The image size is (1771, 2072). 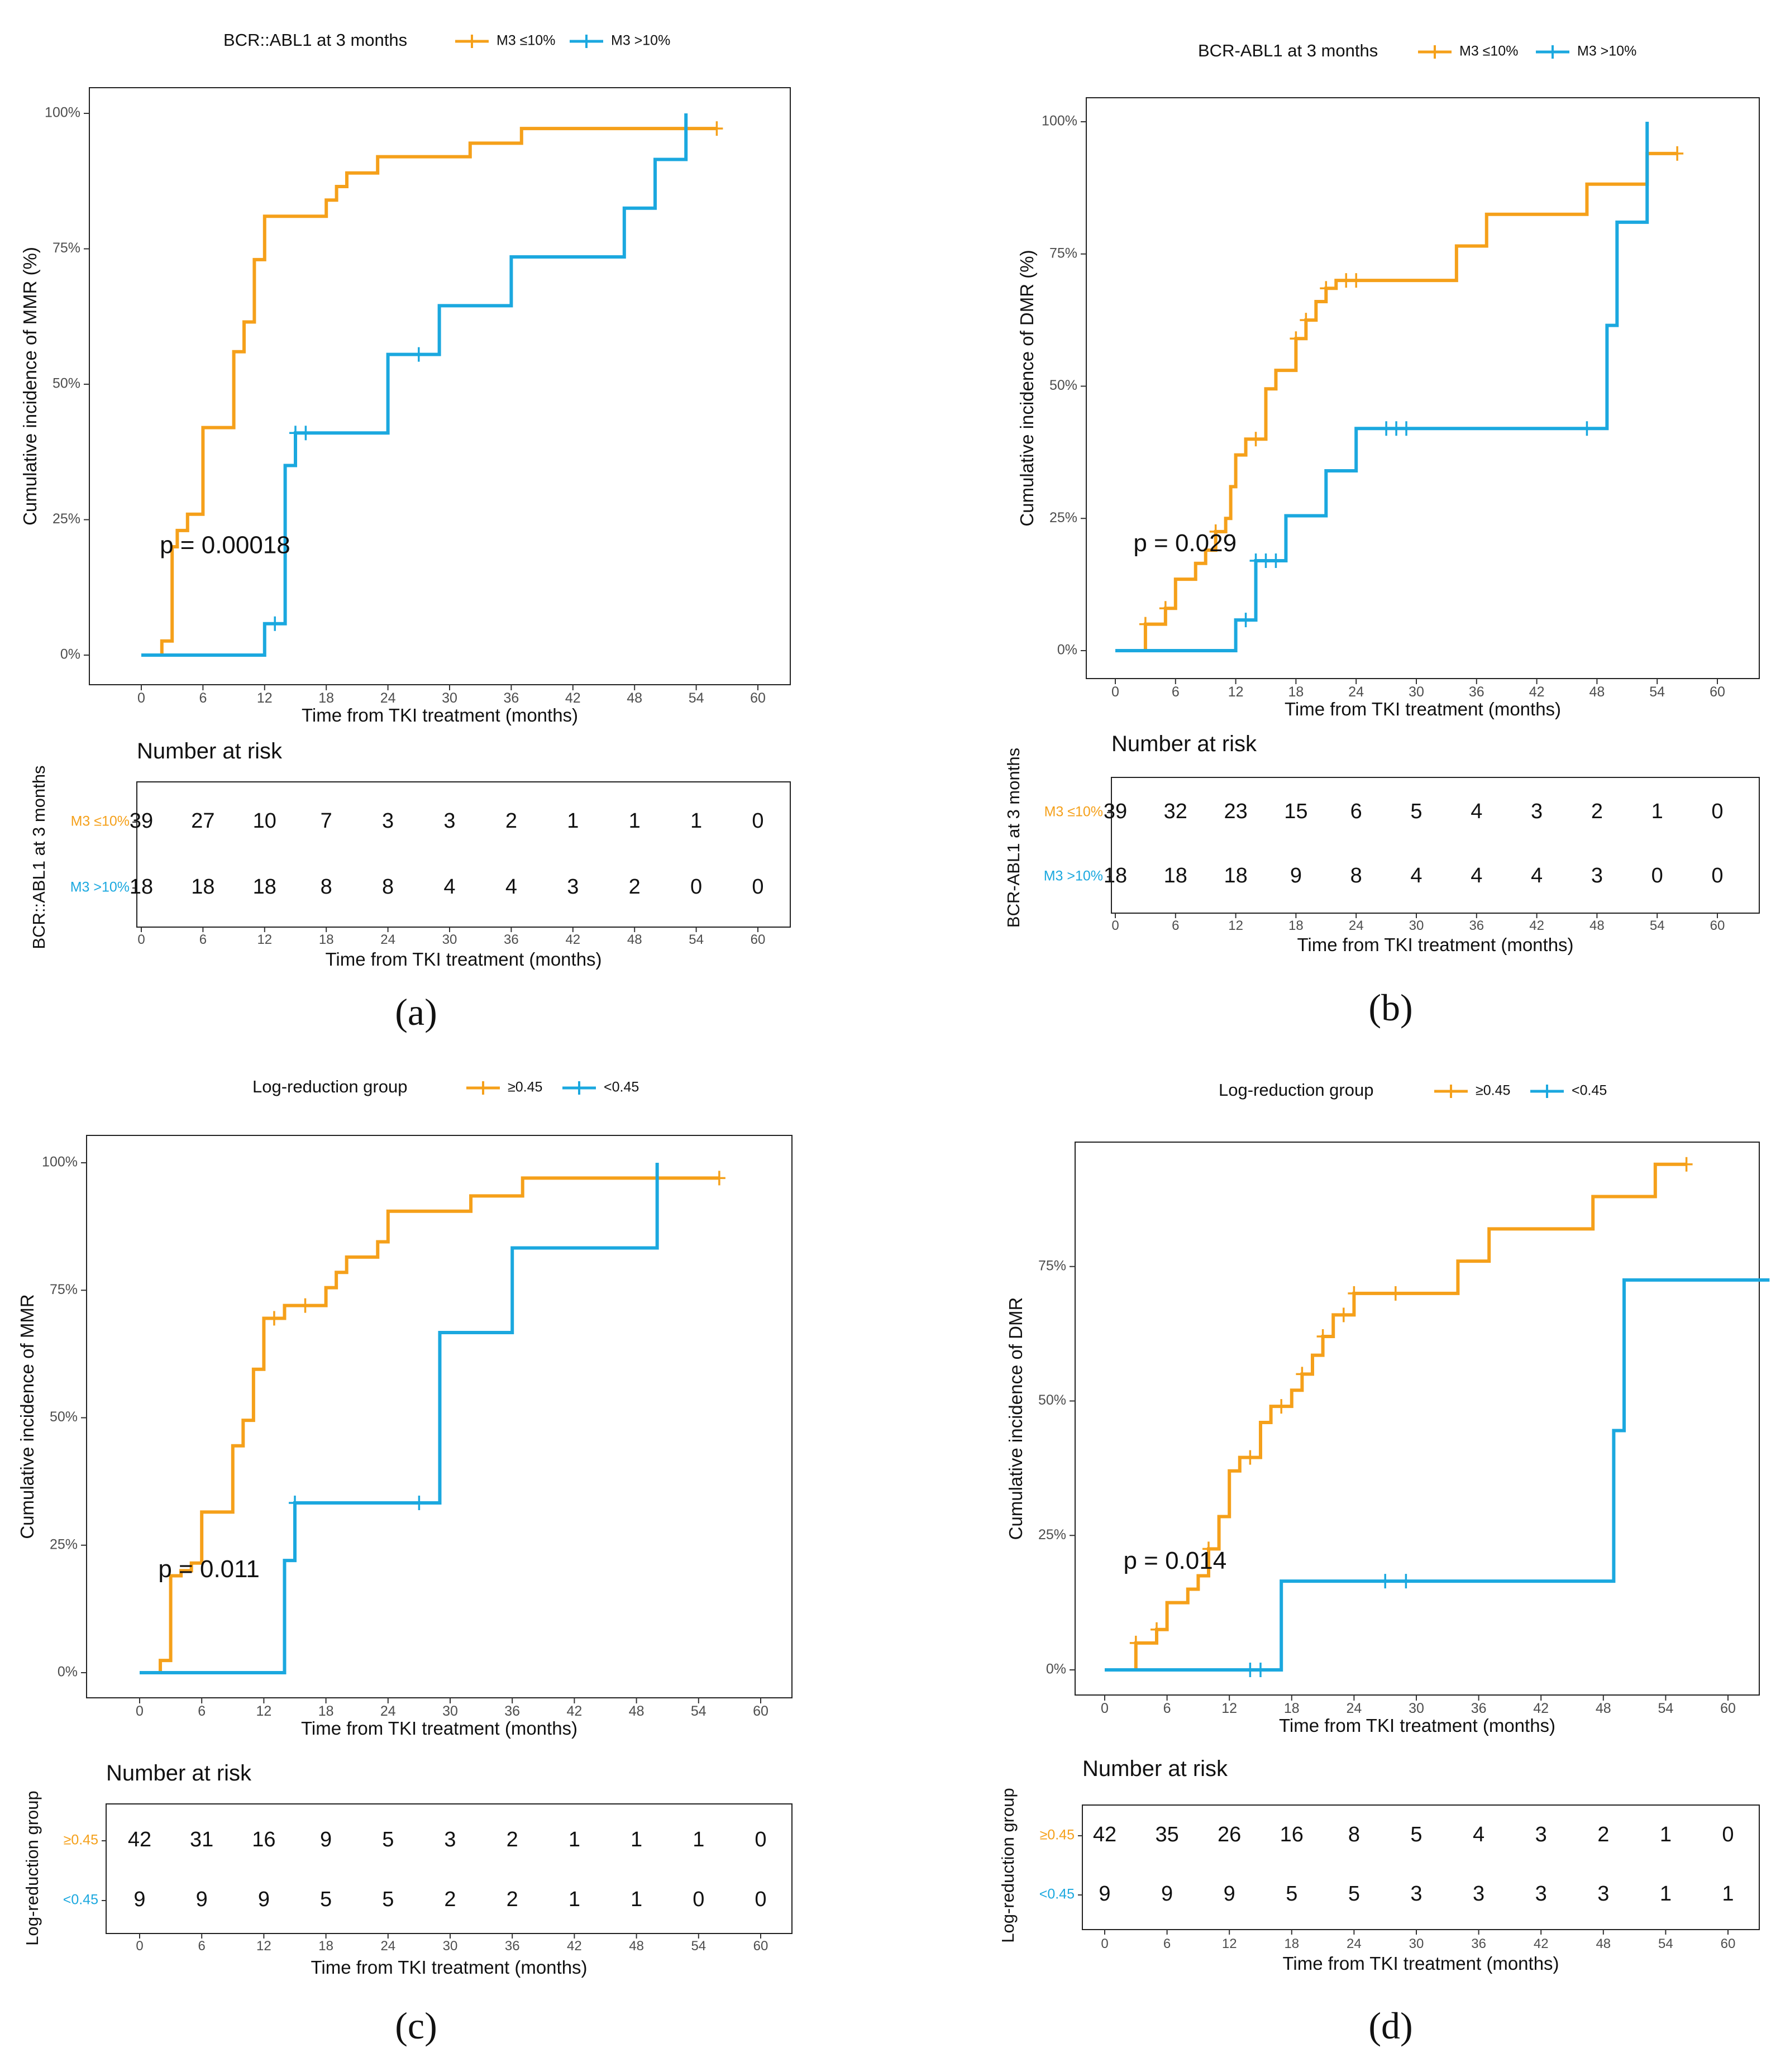 What do you see at coordinates (80, 1900) in the screenshot?
I see `risk-row-label: <0.45` at bounding box center [80, 1900].